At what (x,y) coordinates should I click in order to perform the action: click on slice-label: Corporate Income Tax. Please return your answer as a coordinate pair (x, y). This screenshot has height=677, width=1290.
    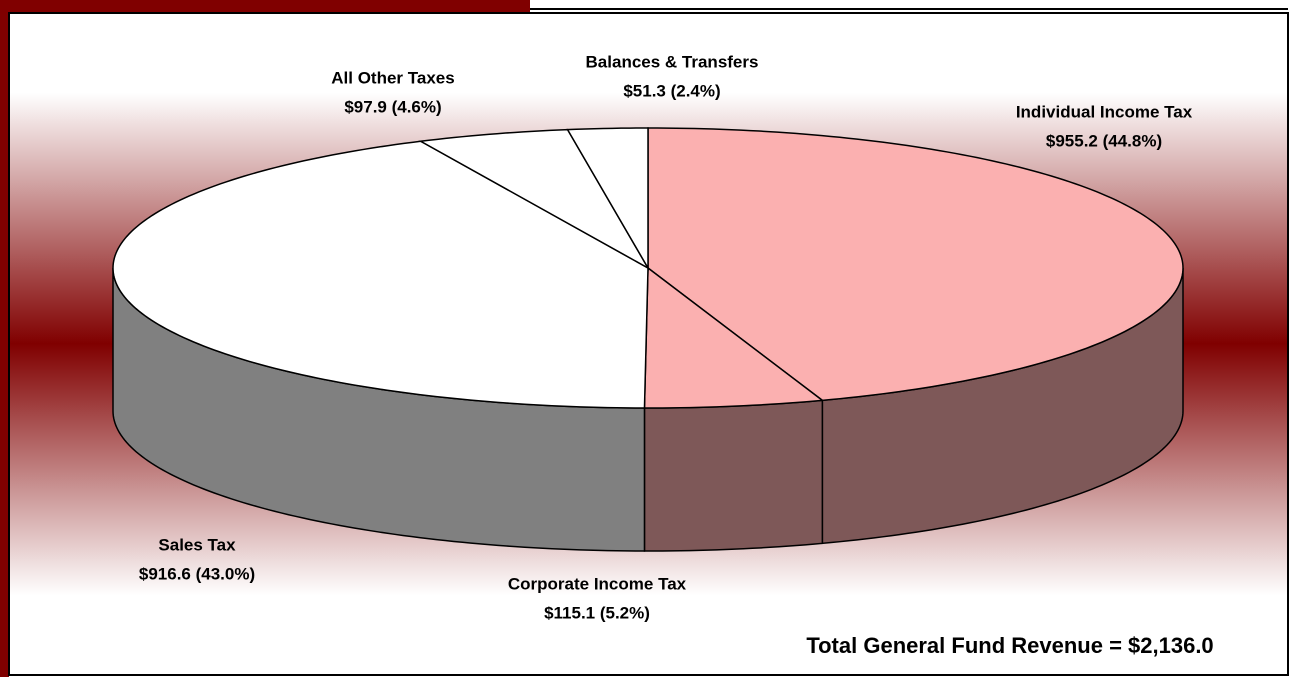
    Looking at the image, I should click on (597, 583).